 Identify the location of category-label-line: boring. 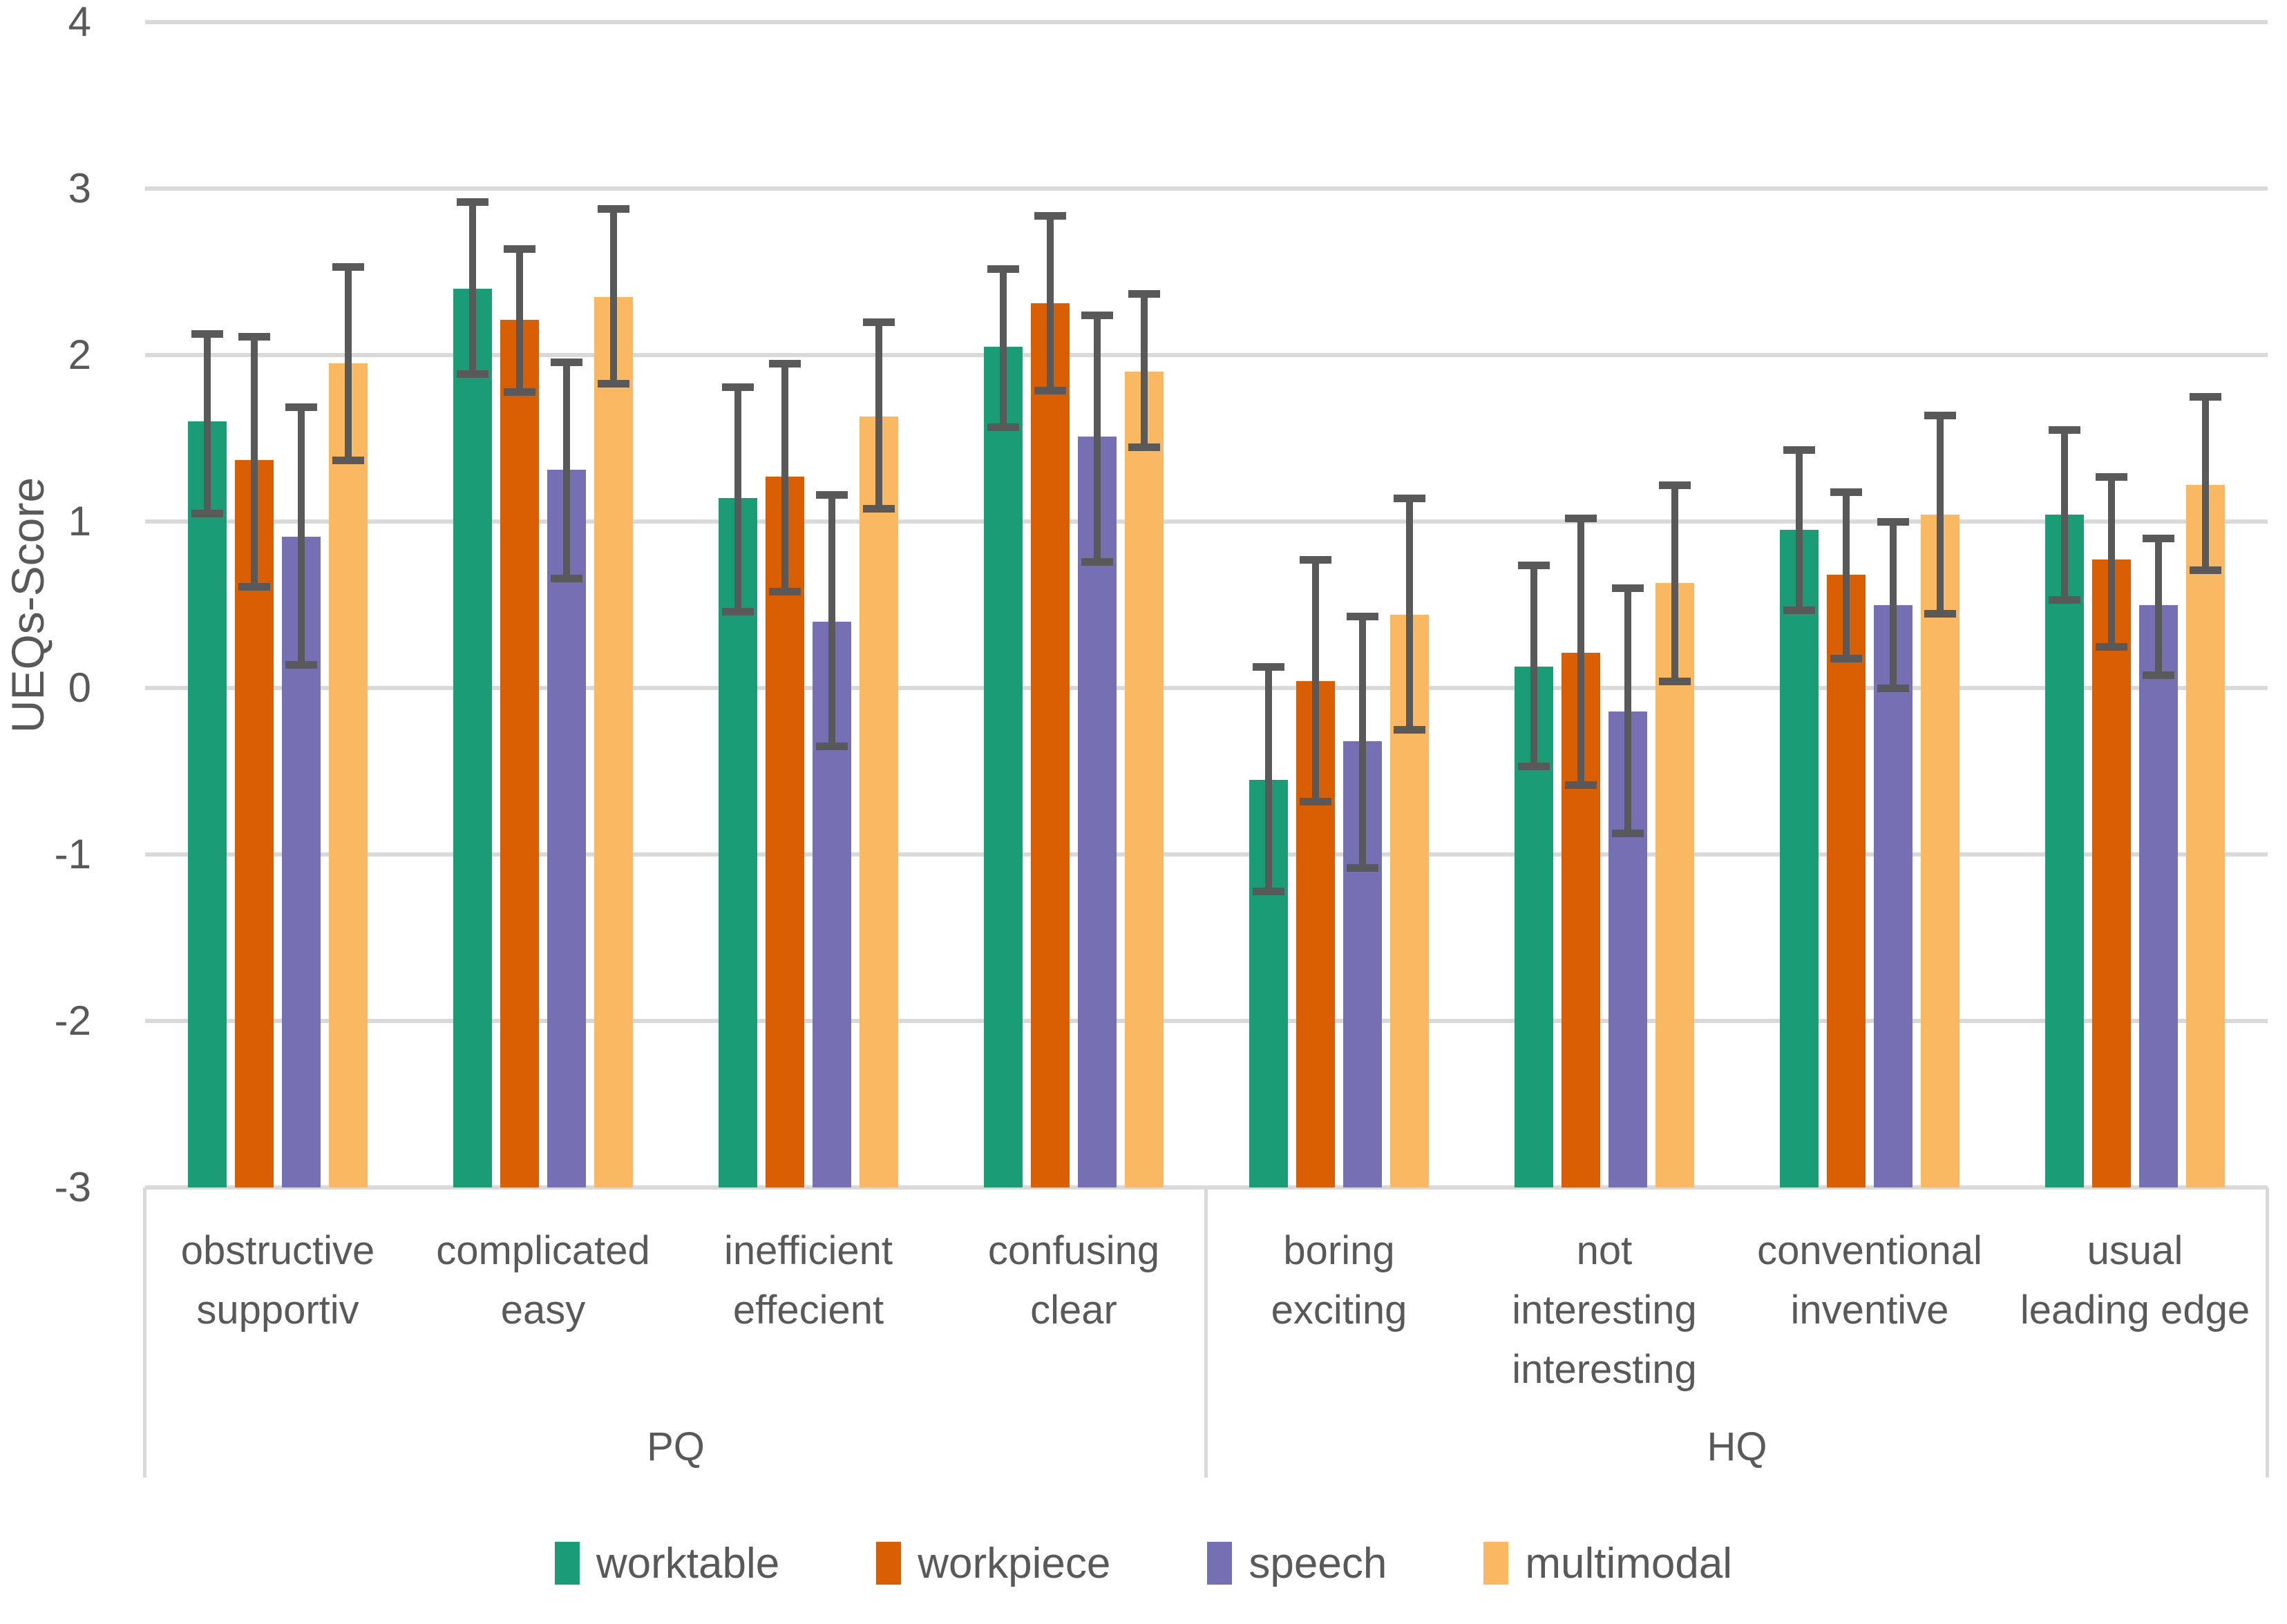
(1339, 1250).